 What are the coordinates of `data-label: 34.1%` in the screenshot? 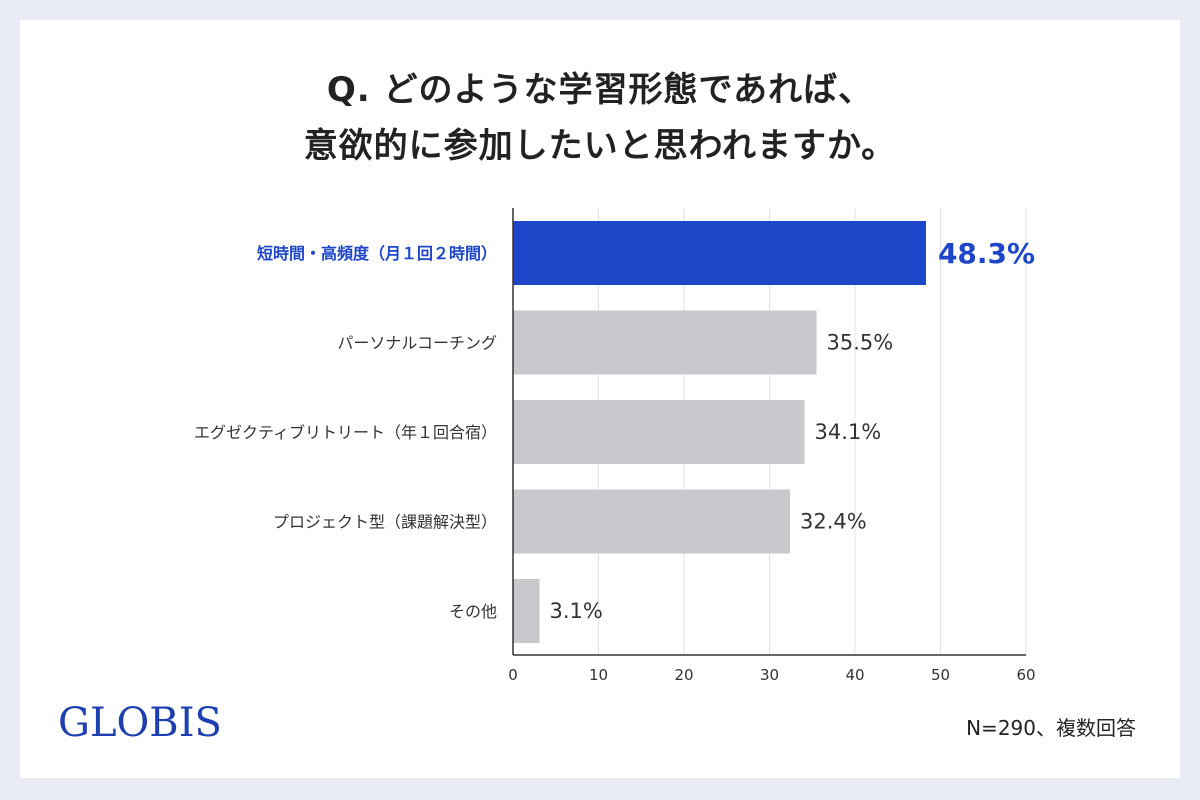 It's located at (848, 432).